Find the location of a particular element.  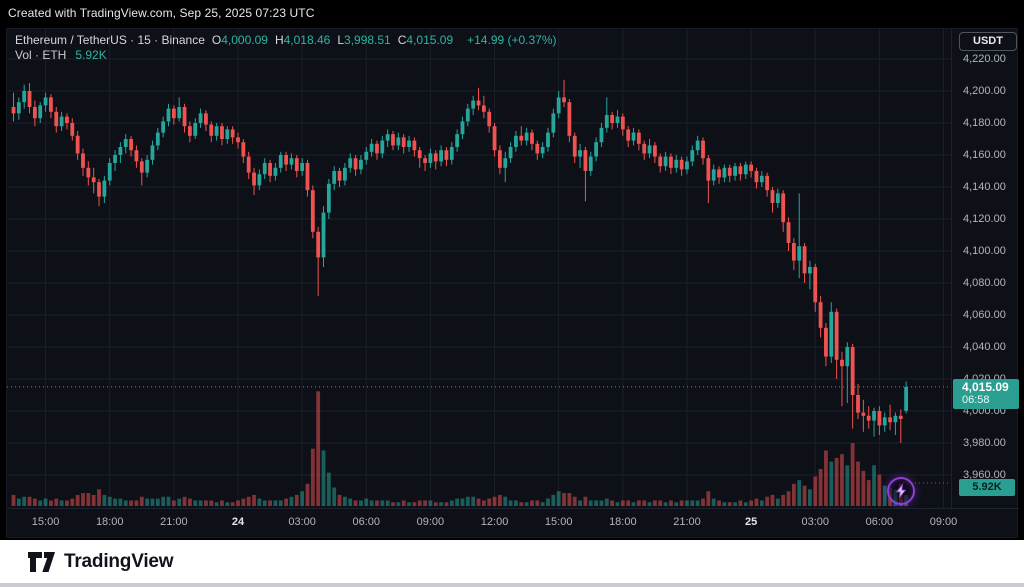

tradingview-logo-text: TradingView is located at coordinates (119, 561).